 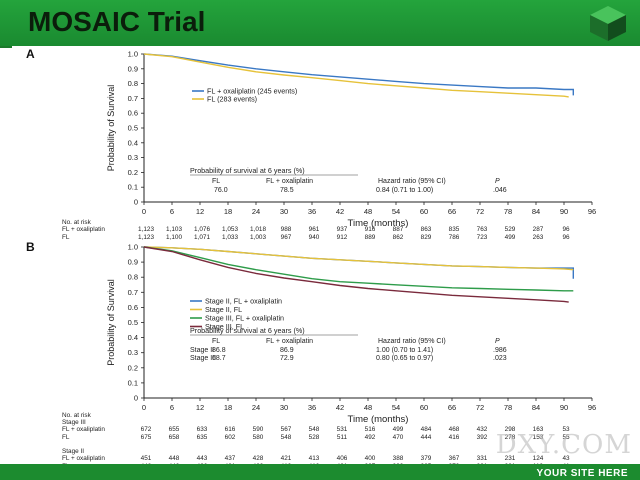 I want to click on stats-row-label: Stage III, so click(x=203, y=358).